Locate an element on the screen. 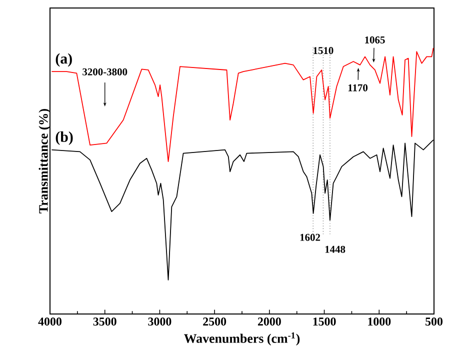 The width and height of the screenshot is (467, 364). x-tick-label: 4000 is located at coordinates (50, 322).